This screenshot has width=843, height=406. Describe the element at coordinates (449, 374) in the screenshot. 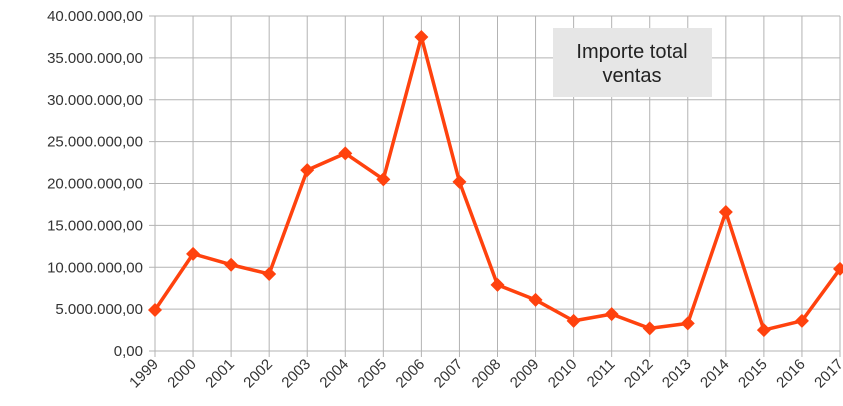

I see `x-tick-label: 2007` at that location.